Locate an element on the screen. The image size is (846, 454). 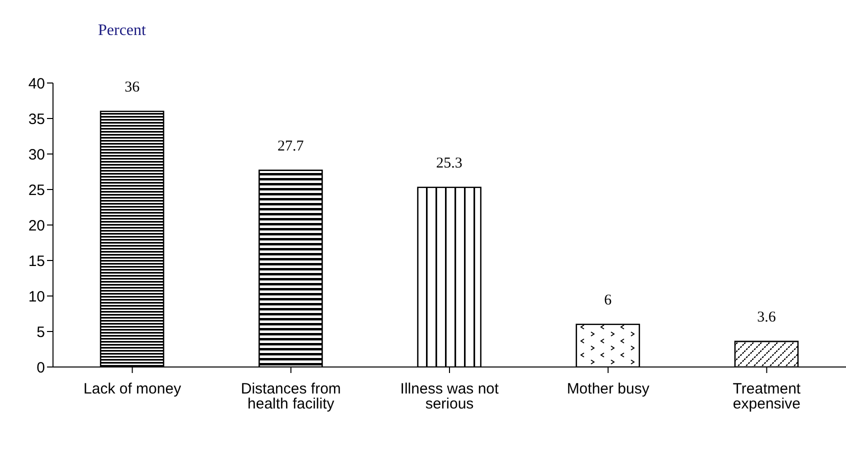
x-tick-label: Treatment expensive is located at coordinates (767, 396).